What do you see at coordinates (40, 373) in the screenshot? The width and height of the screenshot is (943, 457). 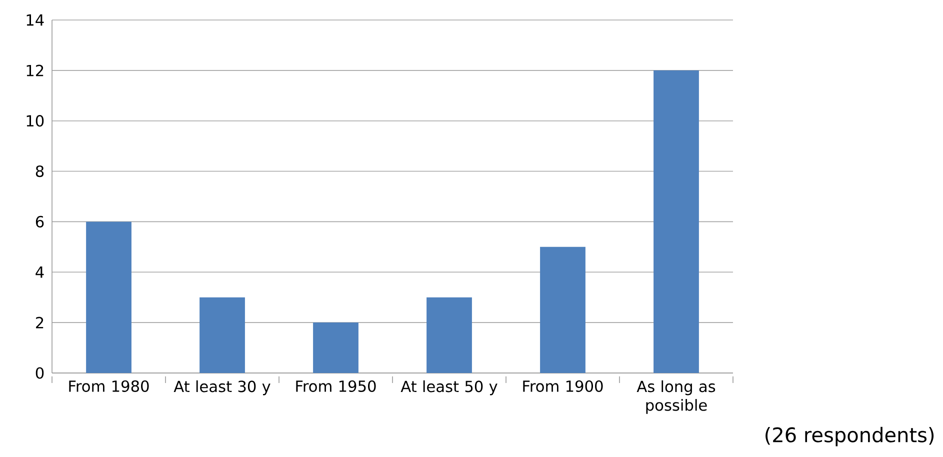 I see `y-tick-label: 0` at bounding box center [40, 373].